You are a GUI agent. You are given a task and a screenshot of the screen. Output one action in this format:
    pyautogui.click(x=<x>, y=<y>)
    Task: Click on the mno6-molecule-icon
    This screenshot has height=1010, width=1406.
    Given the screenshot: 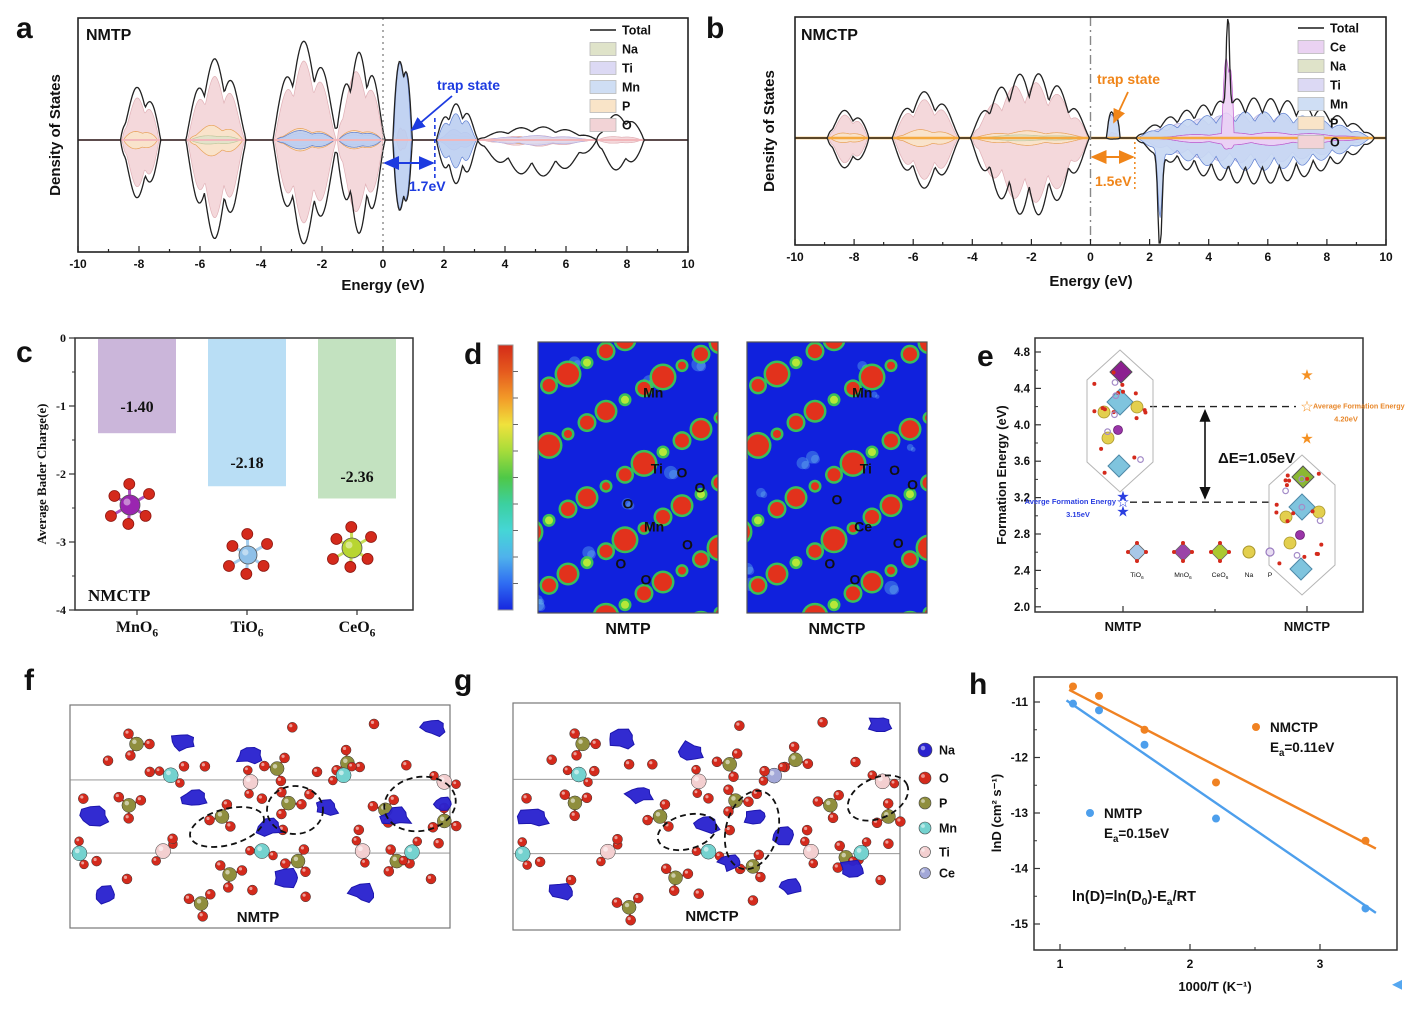 What is the action you would take?
    pyautogui.click(x=130, y=504)
    